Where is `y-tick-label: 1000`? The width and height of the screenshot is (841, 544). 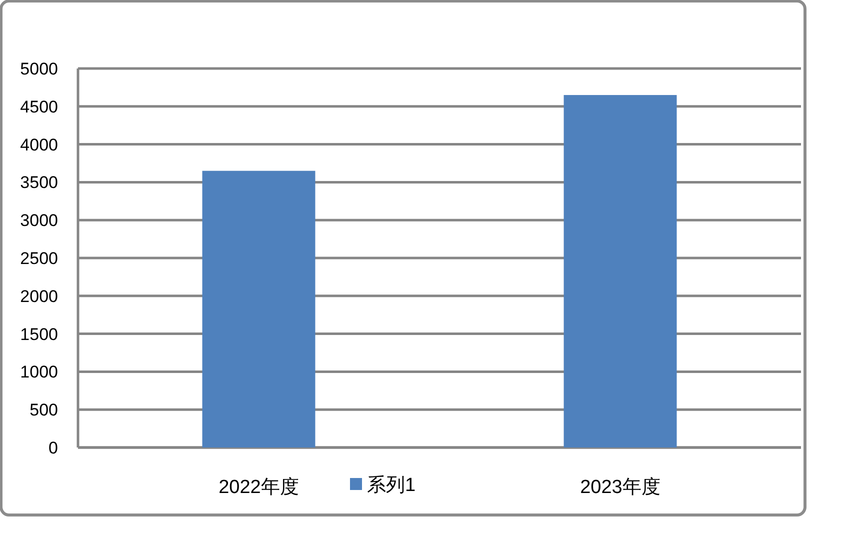 y-tick-label: 1000 is located at coordinates (39, 372).